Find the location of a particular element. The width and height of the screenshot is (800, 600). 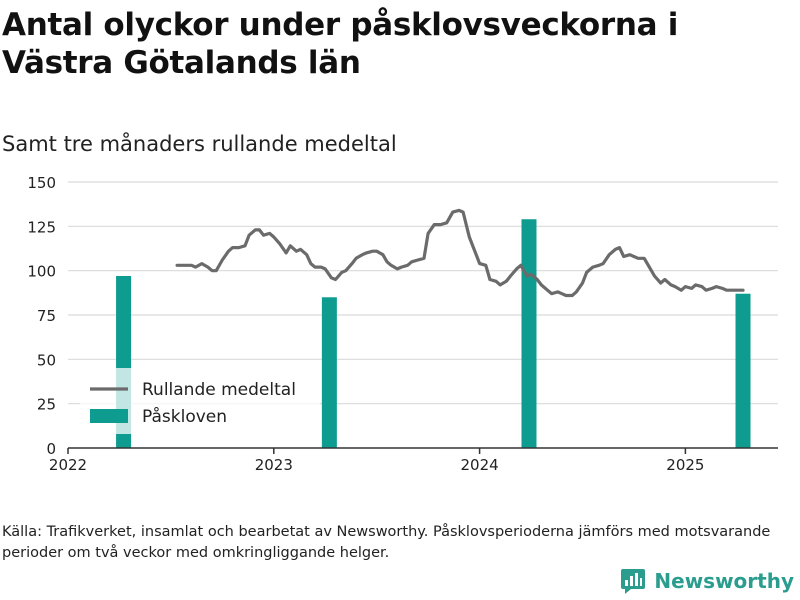

legend: Rullande medeltal Påskloven is located at coordinates (200, 401).